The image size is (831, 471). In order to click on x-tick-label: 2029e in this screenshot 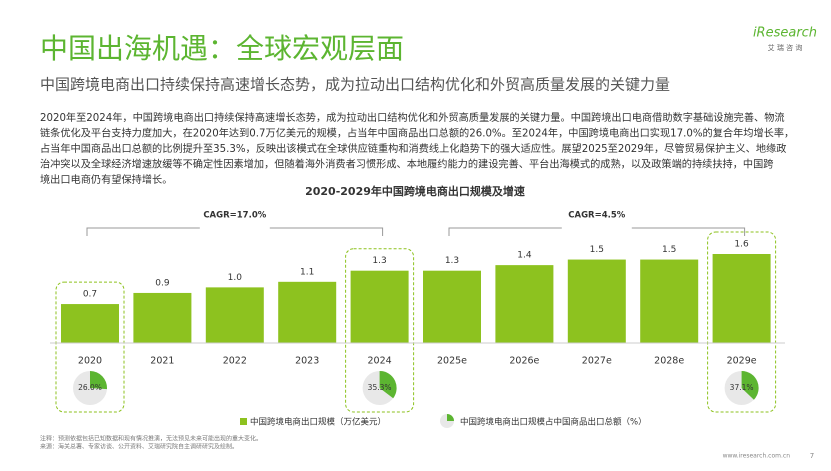, I will do `click(742, 361)`.